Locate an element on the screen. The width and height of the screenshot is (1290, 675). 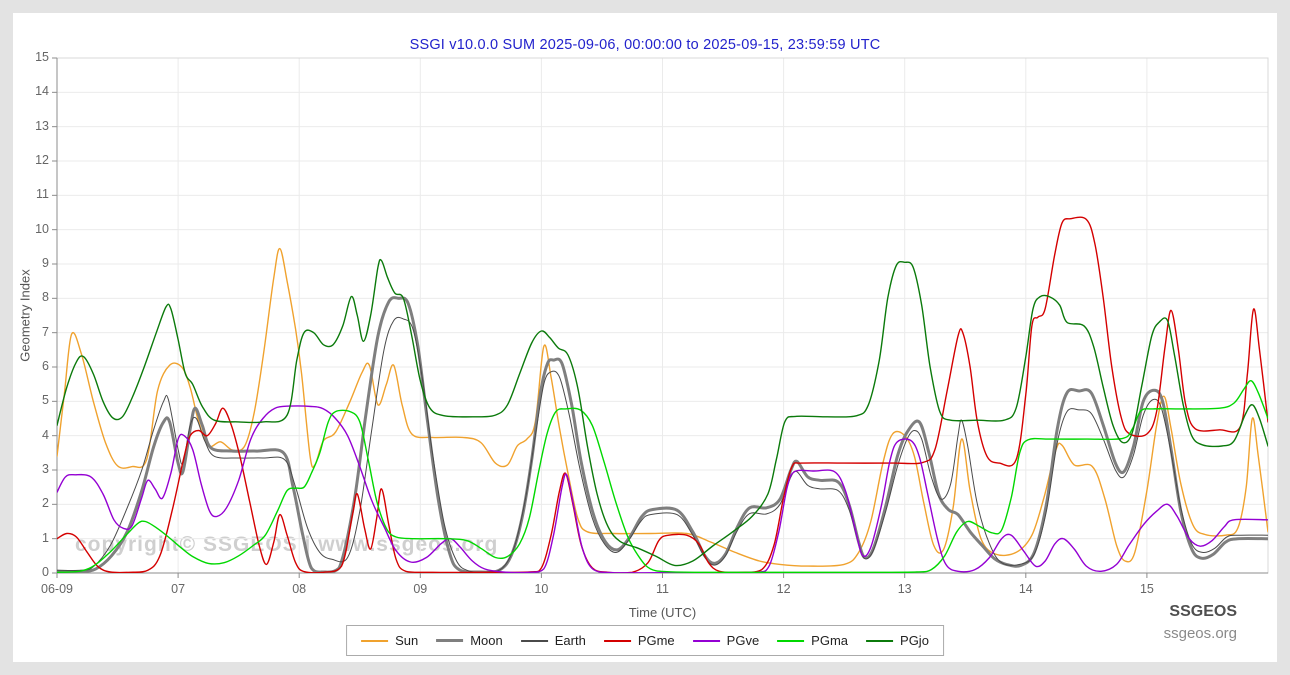
legend-item-pgme: PGme is located at coordinates (639, 640).